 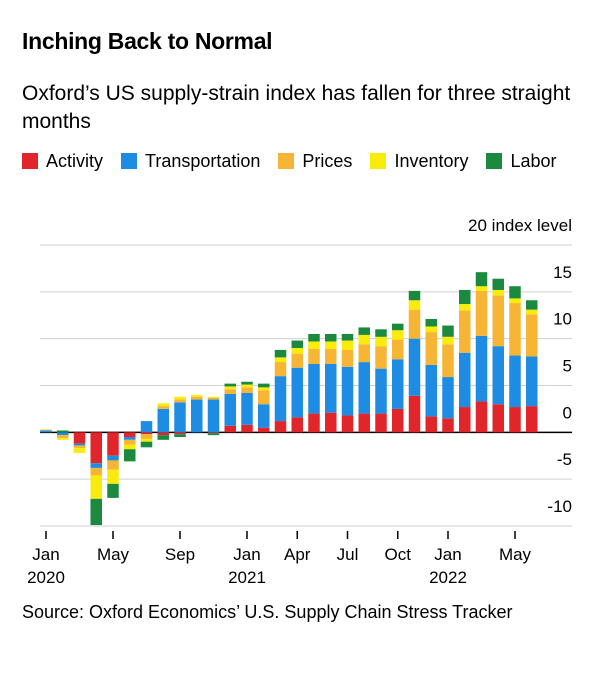 I want to click on legend-label: Labor, so click(x=533, y=161).